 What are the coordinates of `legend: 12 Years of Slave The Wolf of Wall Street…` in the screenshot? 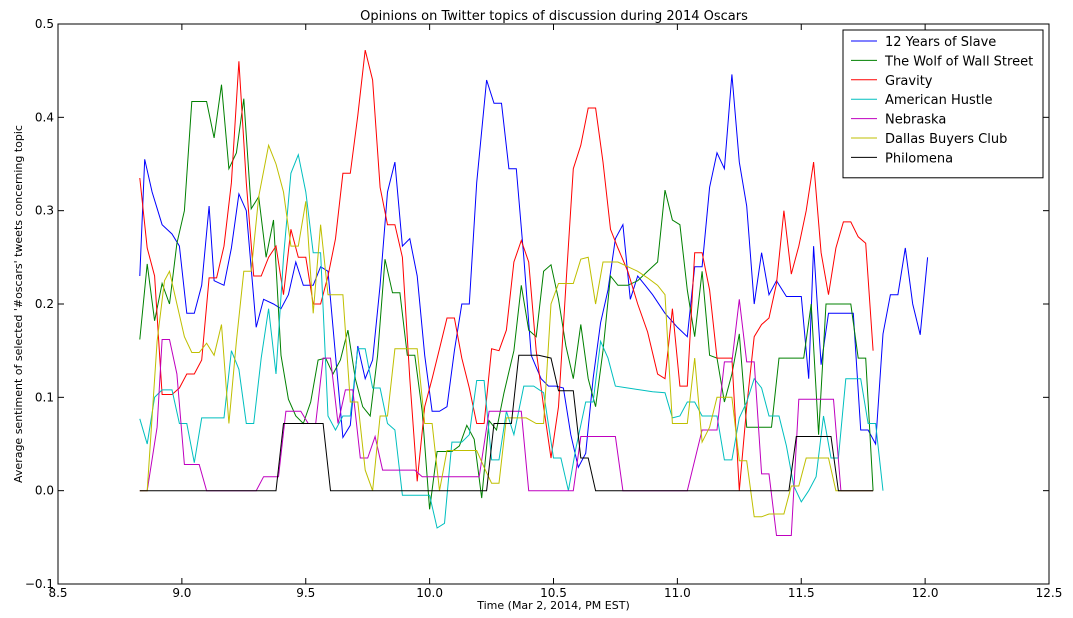 It's located at (943, 104).